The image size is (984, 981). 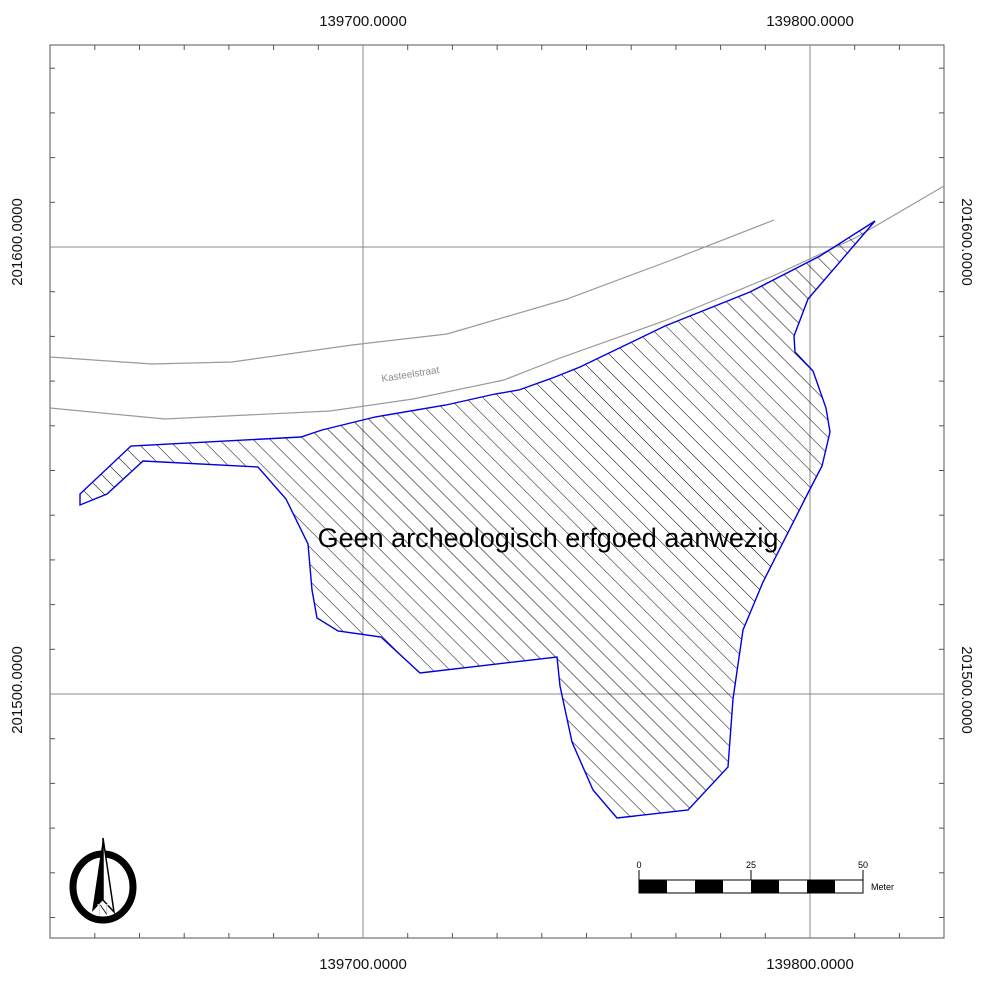 I want to click on coord-label-y-left-upper: 201600.0000, so click(x=17, y=242).